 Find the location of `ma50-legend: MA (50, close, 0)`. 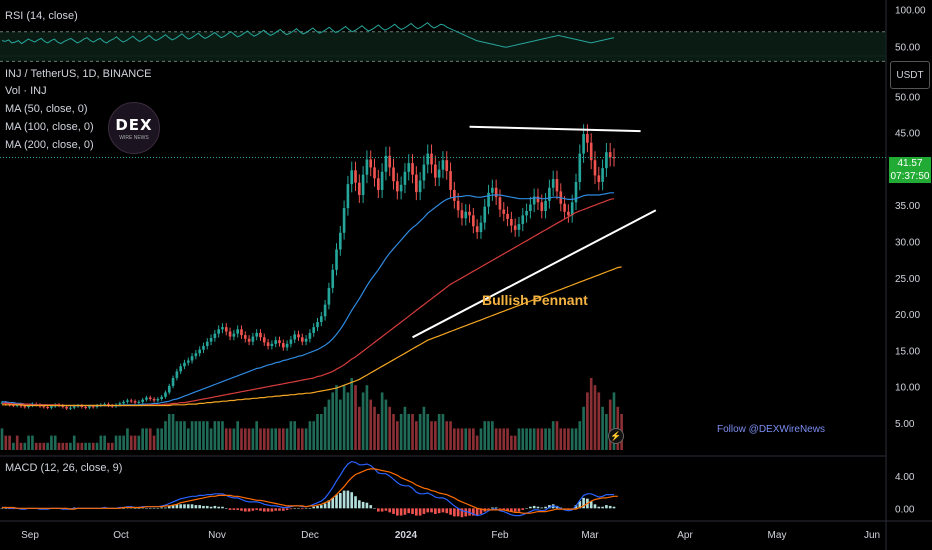

ma50-legend: MA (50, close, 0) is located at coordinates (46, 109).